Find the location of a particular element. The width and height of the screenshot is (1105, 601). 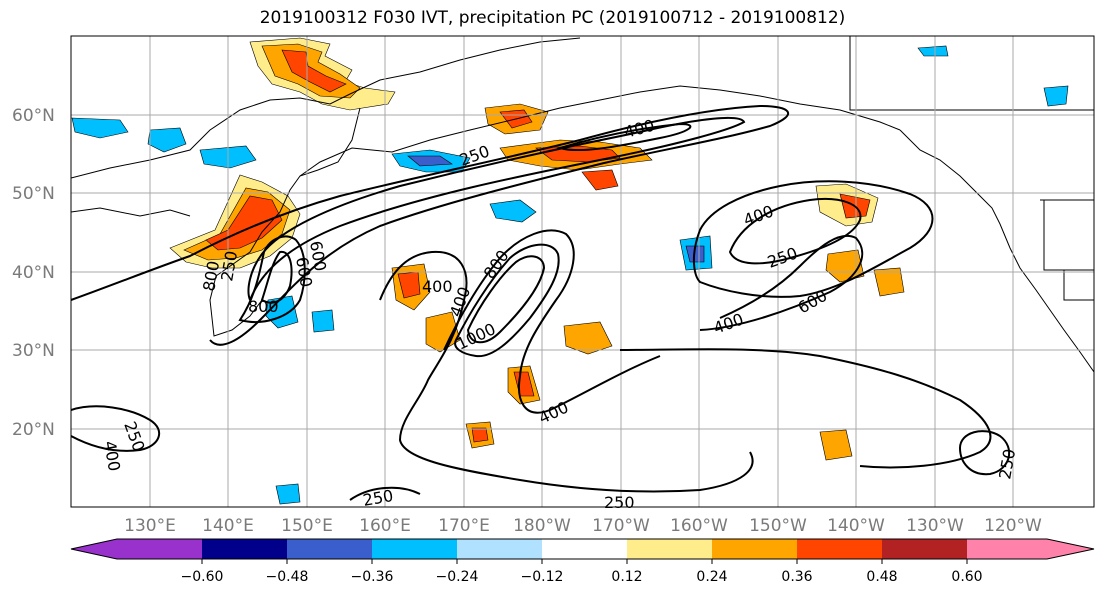

ivt-contour-plume-core is located at coordinates (506, 299).